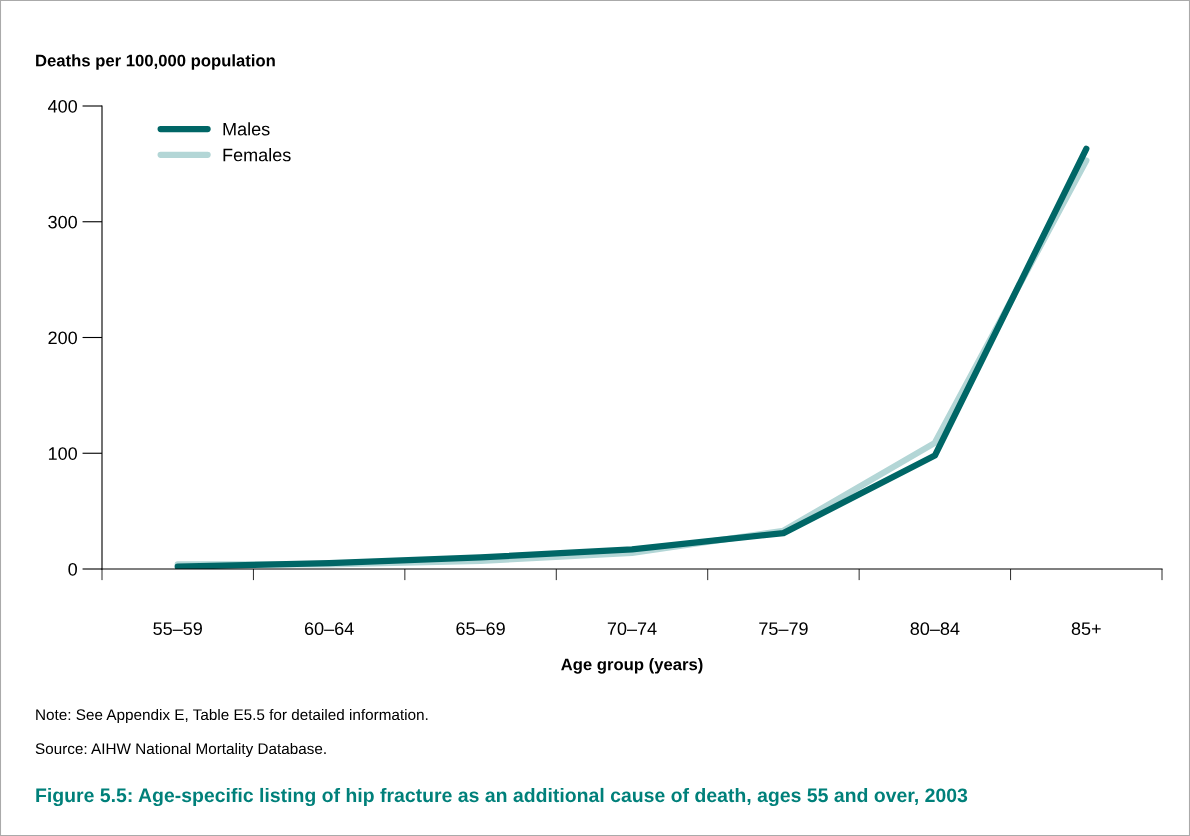 The height and width of the screenshot is (836, 1190). I want to click on x-axis-title: Age group (years), so click(632, 666).